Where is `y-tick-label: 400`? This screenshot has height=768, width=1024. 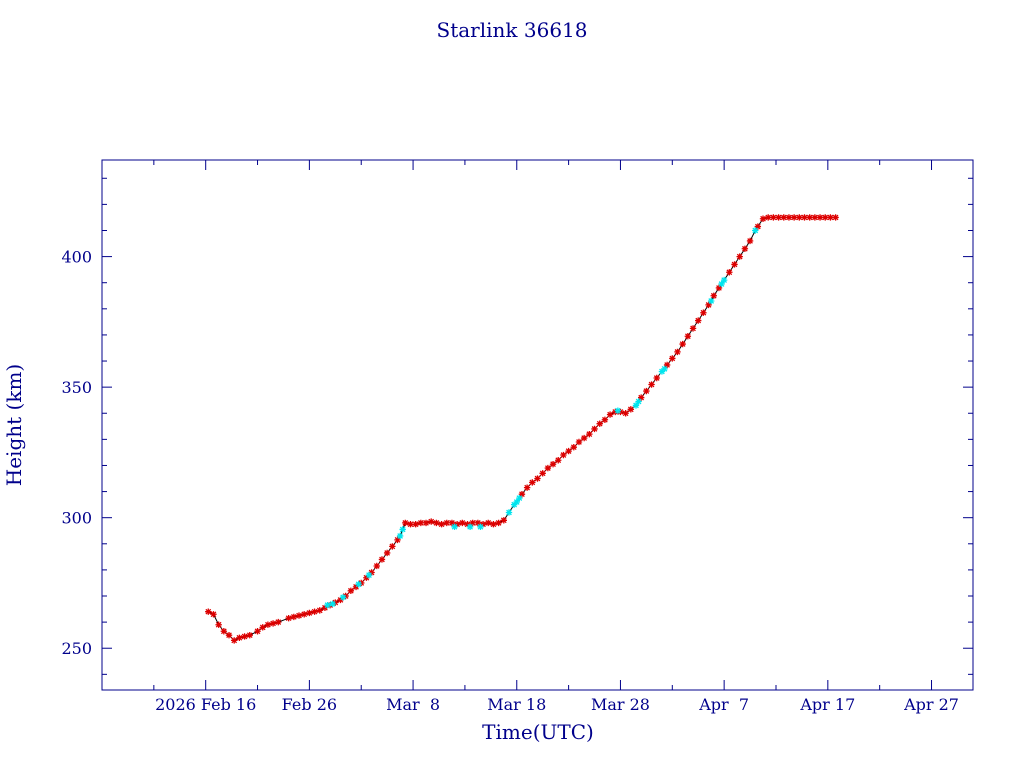
y-tick-label: 400 is located at coordinates (76, 257).